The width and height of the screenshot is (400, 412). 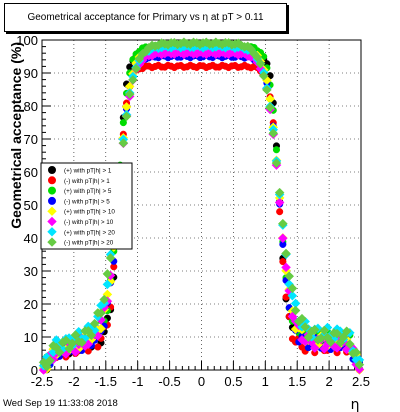 What do you see at coordinates (89, 243) in the screenshot?
I see `legend-label: (-) with pT|h| > 20` at bounding box center [89, 243].